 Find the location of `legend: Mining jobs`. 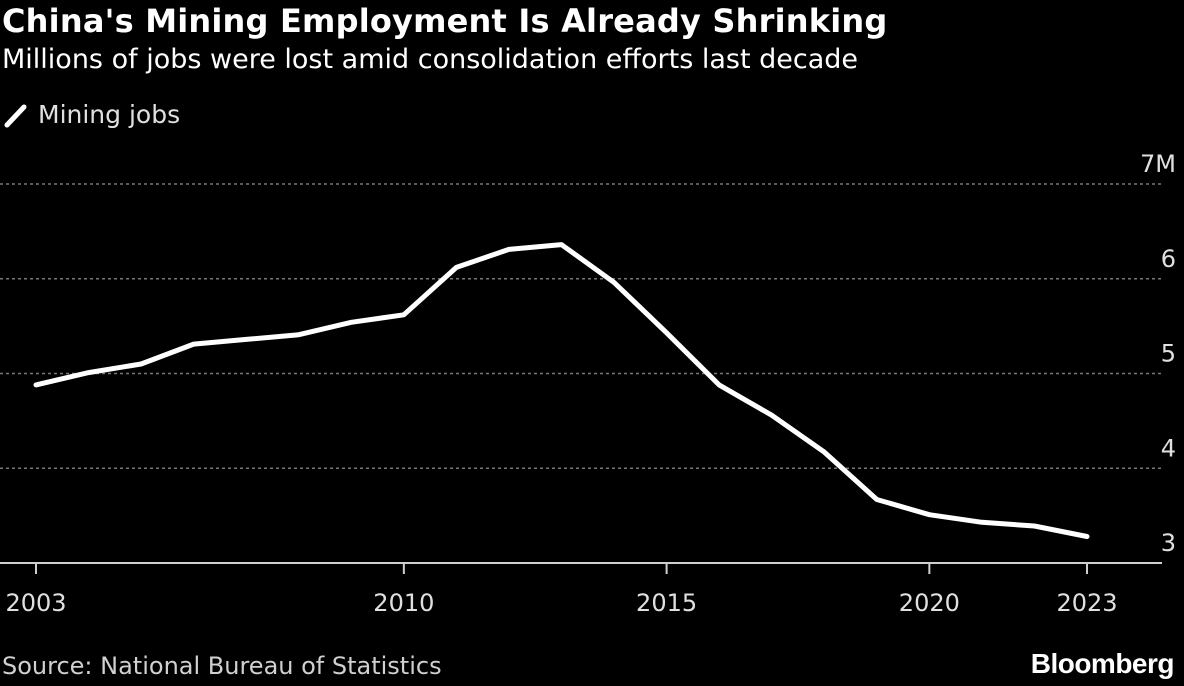

legend: Mining jobs is located at coordinates (91, 114).